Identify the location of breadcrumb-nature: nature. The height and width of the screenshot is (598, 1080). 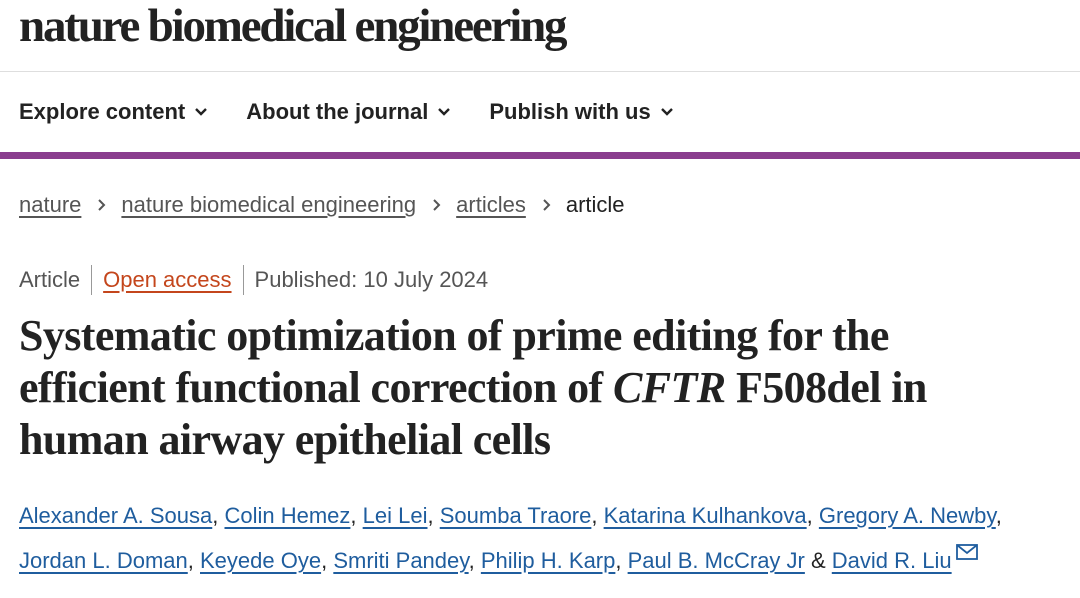
(50, 204).